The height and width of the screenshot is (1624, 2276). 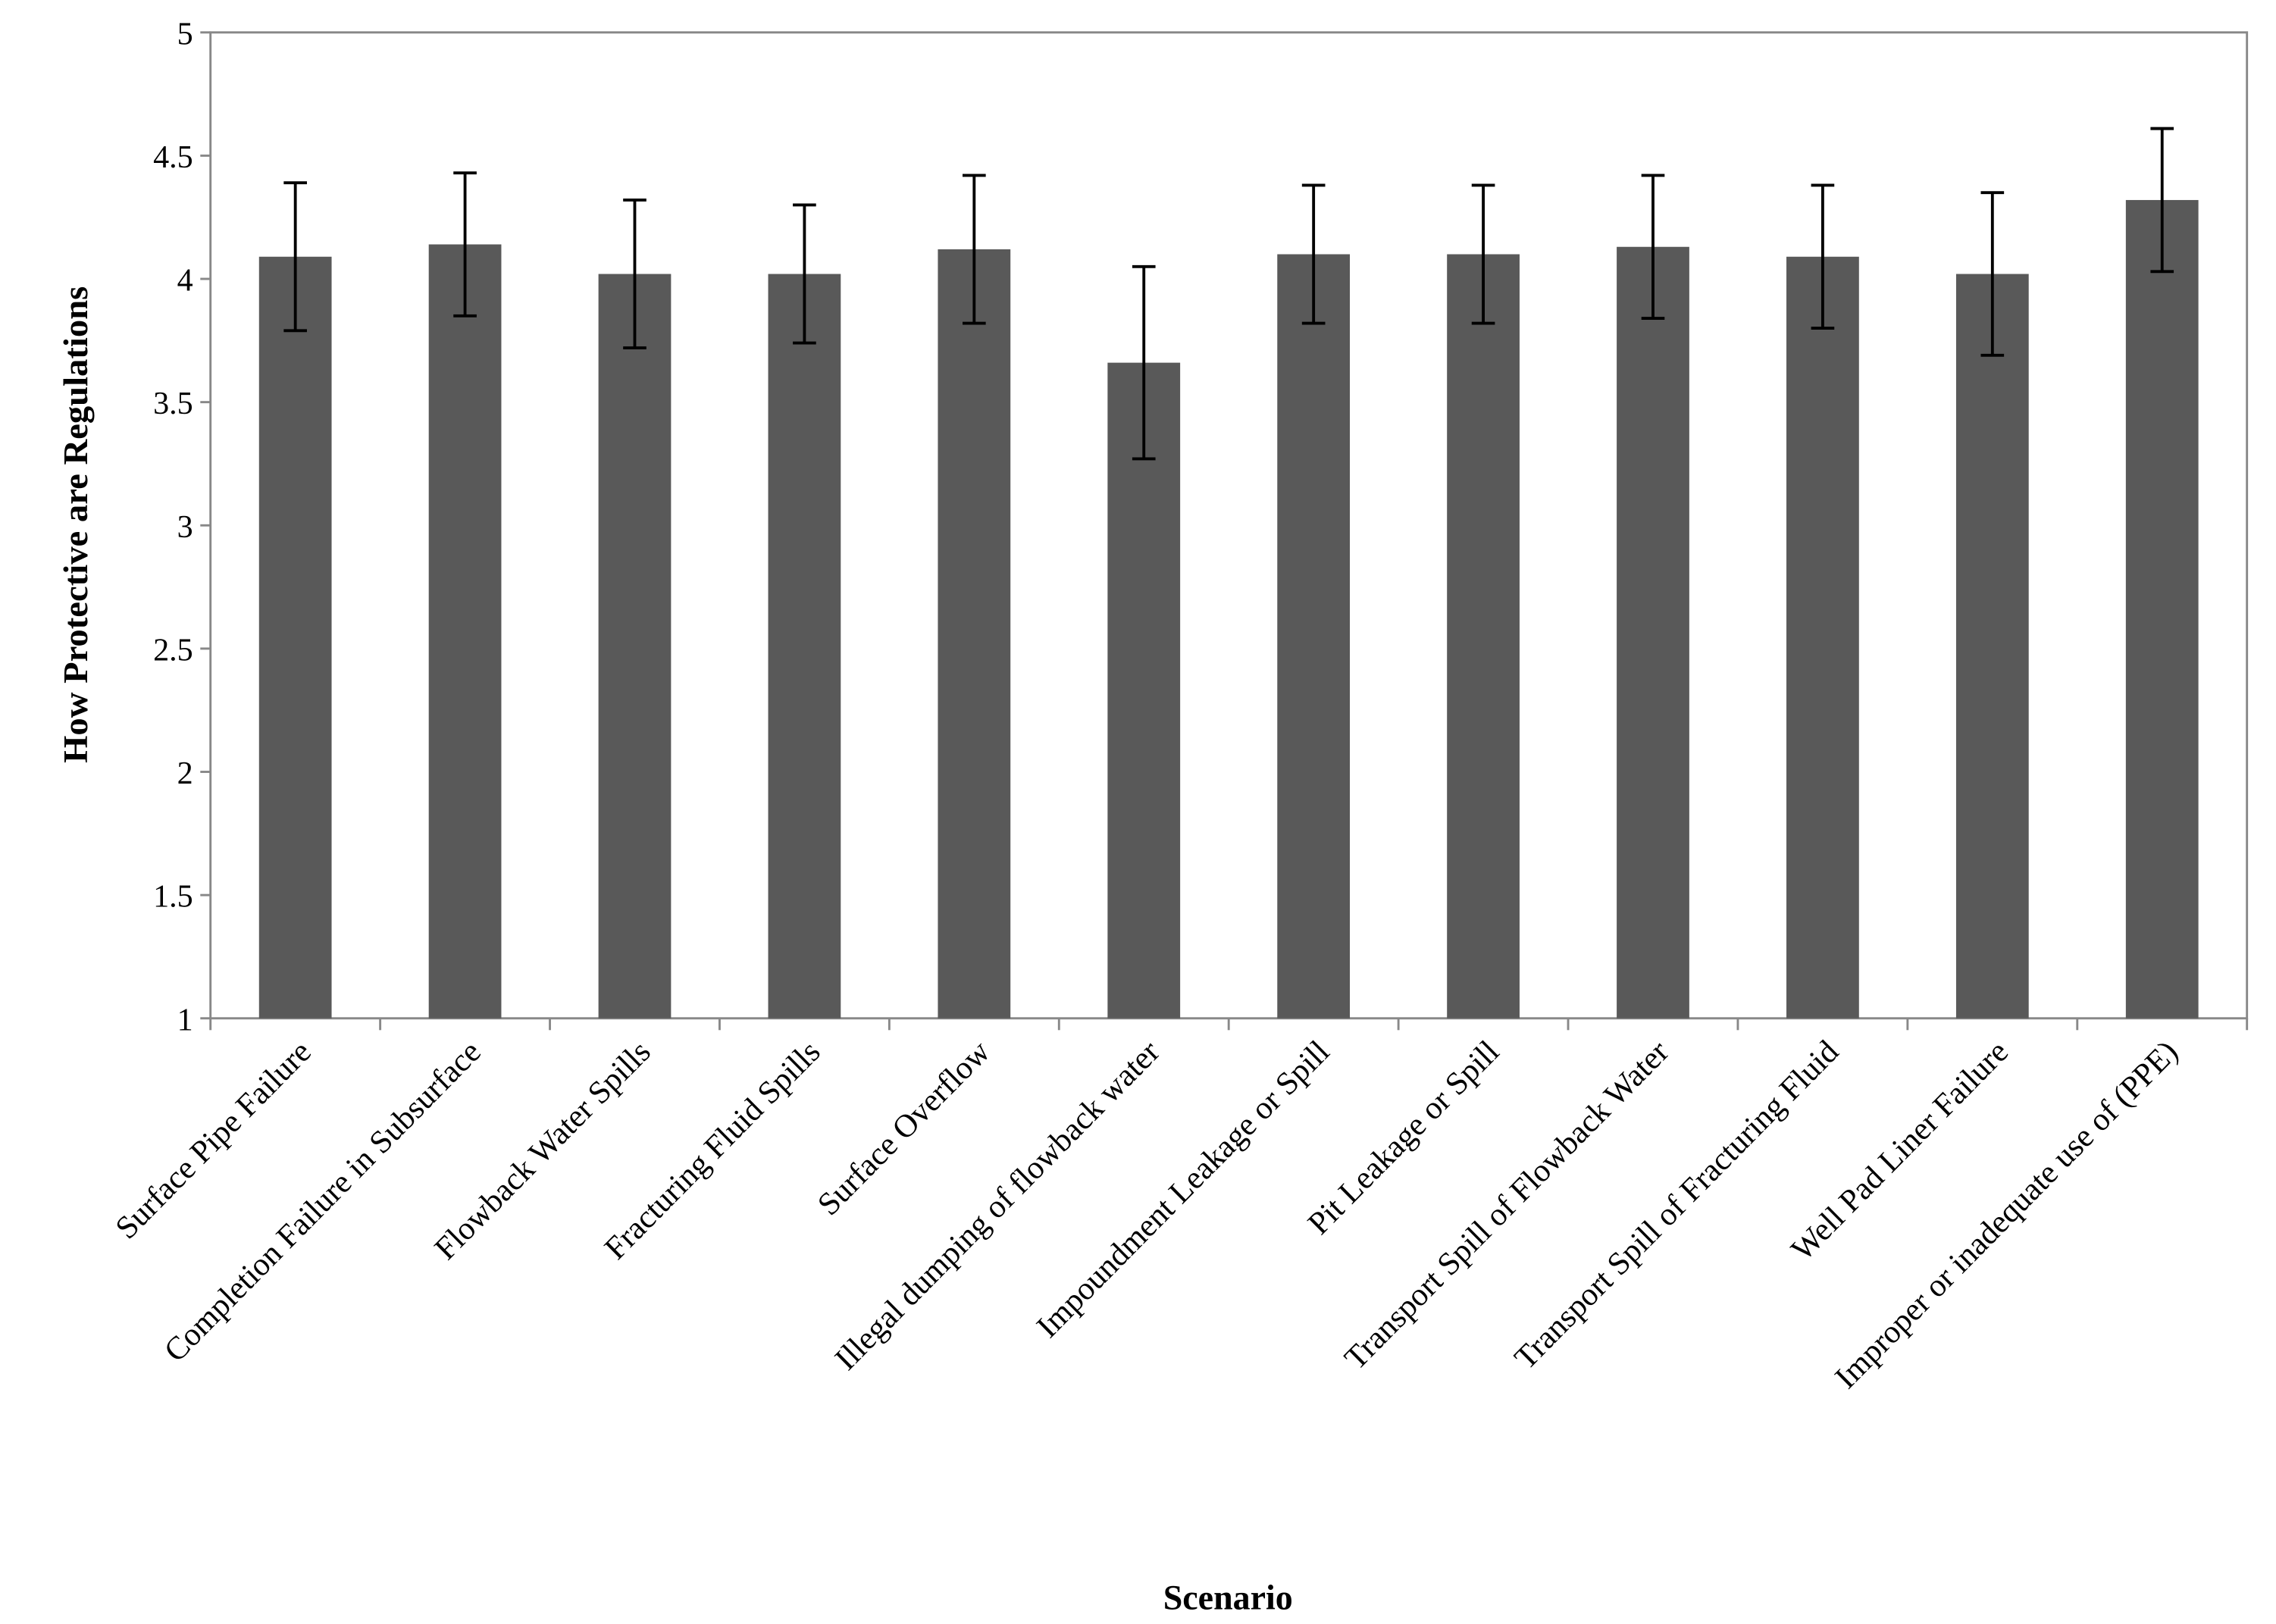 What do you see at coordinates (185, 280) in the screenshot?
I see `y-tick-label: 4` at bounding box center [185, 280].